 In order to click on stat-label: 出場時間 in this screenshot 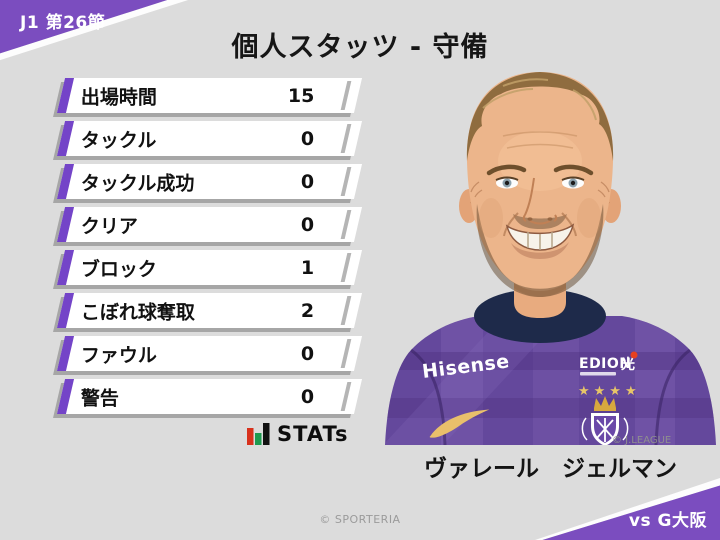, I will do `click(119, 97)`.